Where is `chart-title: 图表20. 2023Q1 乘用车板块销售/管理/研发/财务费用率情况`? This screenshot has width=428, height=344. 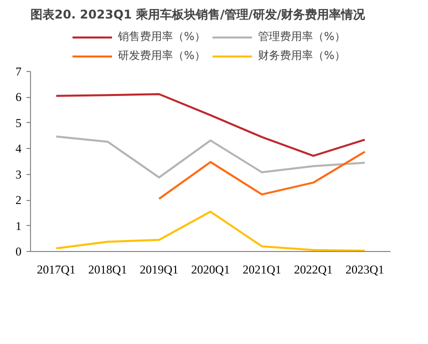
chart-title: 图表20. 2023Q1 乘用车板块销售/管理/研发/财务费用率情况 is located at coordinates (198, 15).